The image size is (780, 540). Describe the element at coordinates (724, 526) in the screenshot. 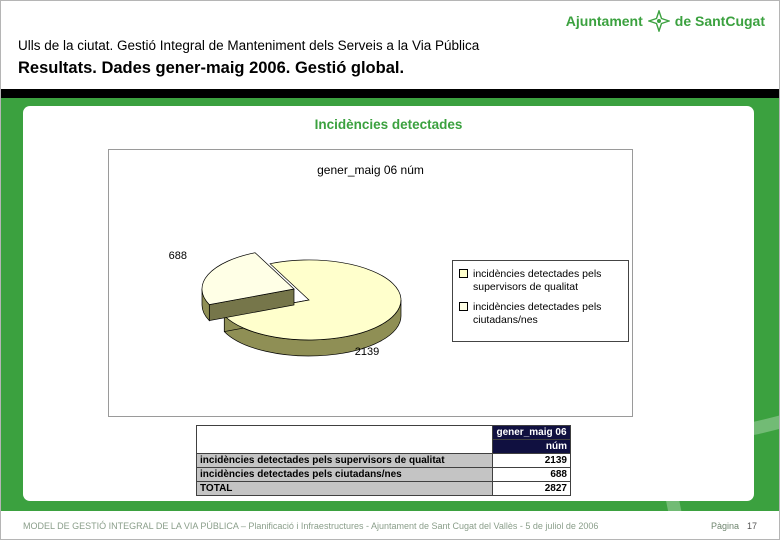

I see `page-label: Pàgina` at that location.